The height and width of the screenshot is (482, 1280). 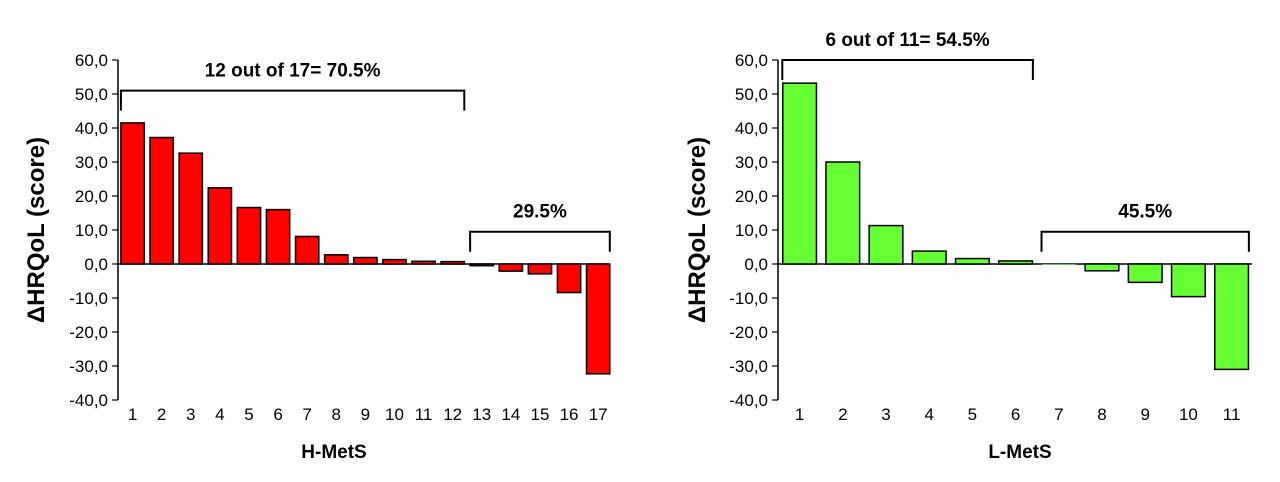 What do you see at coordinates (452, 414) in the screenshot?
I see `x-tick-label: 12` at bounding box center [452, 414].